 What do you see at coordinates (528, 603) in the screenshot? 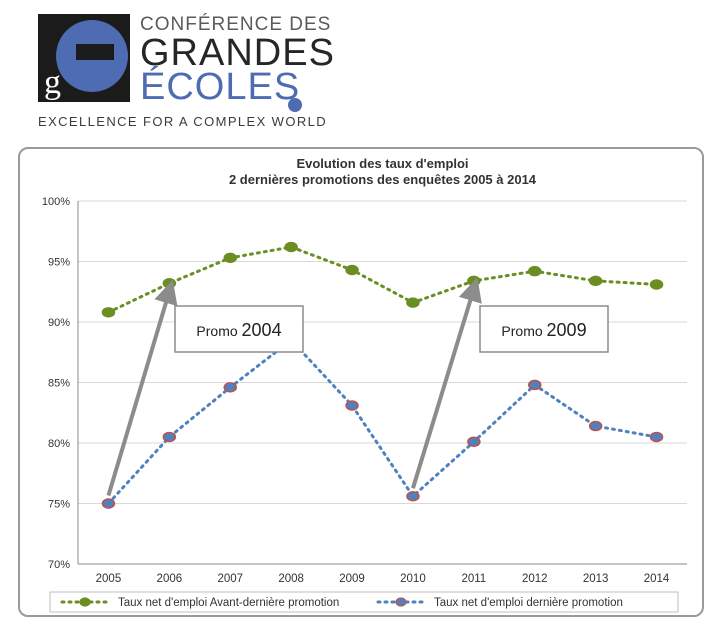
I see `legend-label: Taux net d'emploi dernière promotion` at bounding box center [528, 603].